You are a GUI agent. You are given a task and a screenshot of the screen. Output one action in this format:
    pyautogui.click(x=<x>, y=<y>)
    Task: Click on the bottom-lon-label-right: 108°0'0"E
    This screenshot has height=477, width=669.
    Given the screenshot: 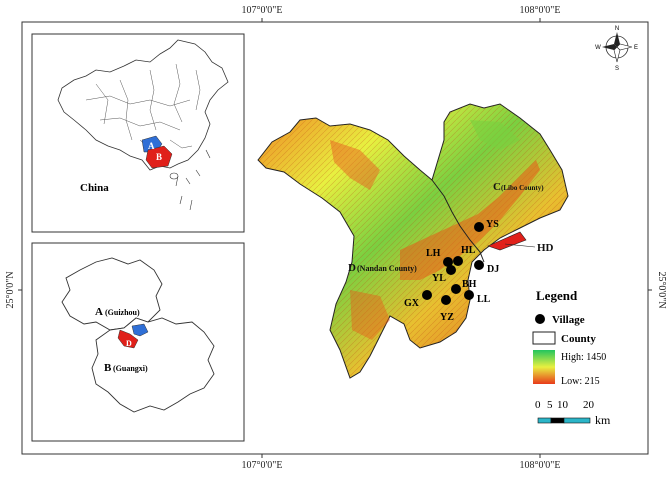 What is the action you would take?
    pyautogui.click(x=540, y=465)
    